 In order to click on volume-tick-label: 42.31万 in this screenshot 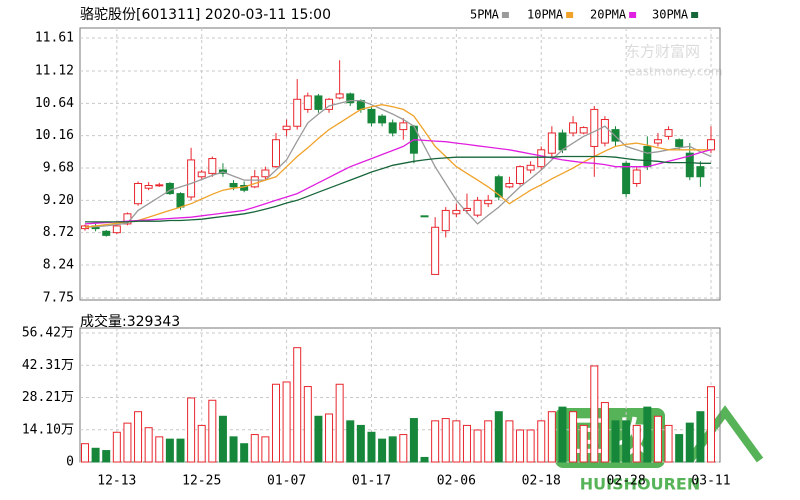, I will do `click(48, 365)`.